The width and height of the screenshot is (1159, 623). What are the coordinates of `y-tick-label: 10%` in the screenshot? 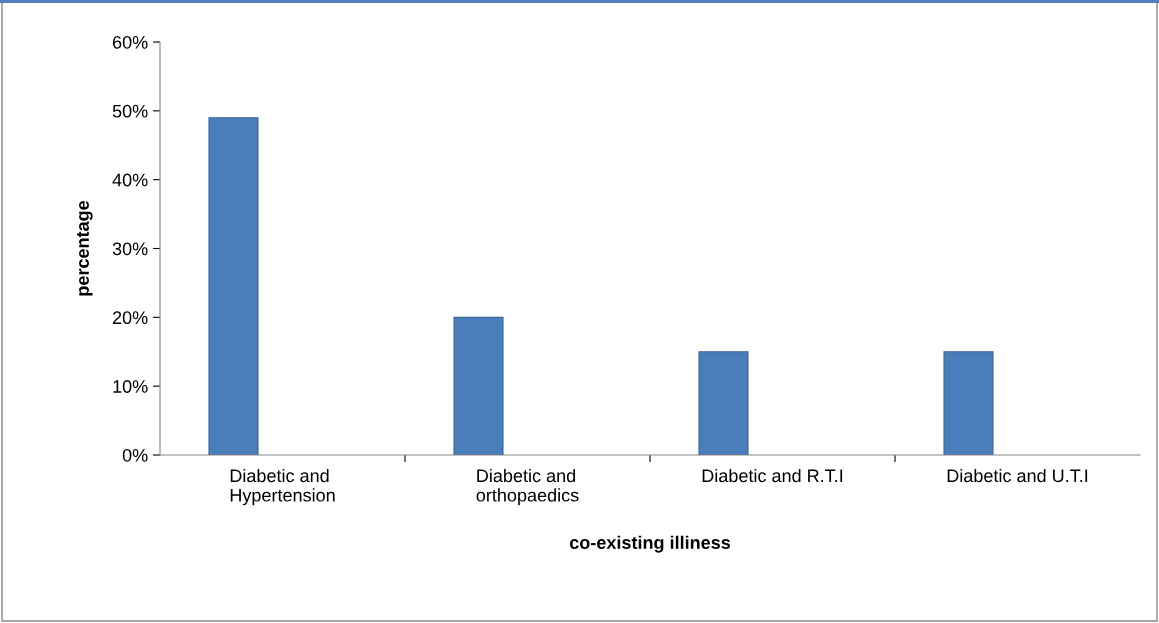 It's located at (130, 386).